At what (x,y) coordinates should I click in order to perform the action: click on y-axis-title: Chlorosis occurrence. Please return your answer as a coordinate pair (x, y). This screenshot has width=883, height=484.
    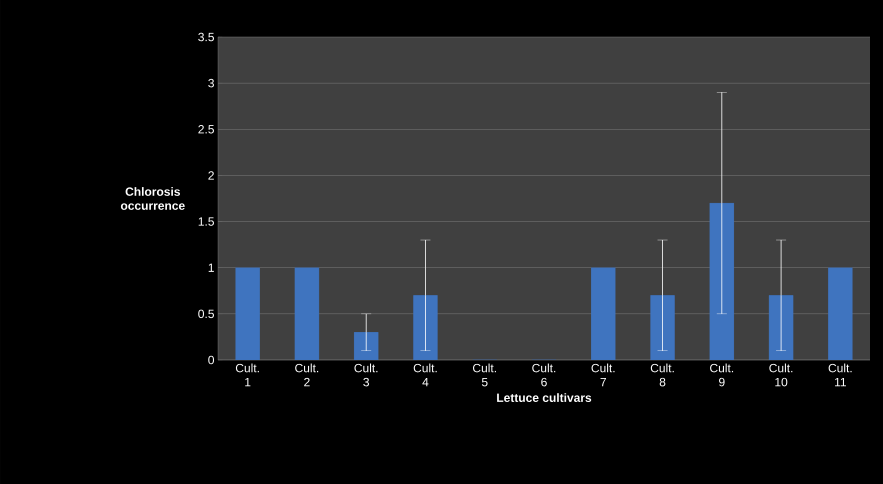
    Looking at the image, I should click on (152, 198).